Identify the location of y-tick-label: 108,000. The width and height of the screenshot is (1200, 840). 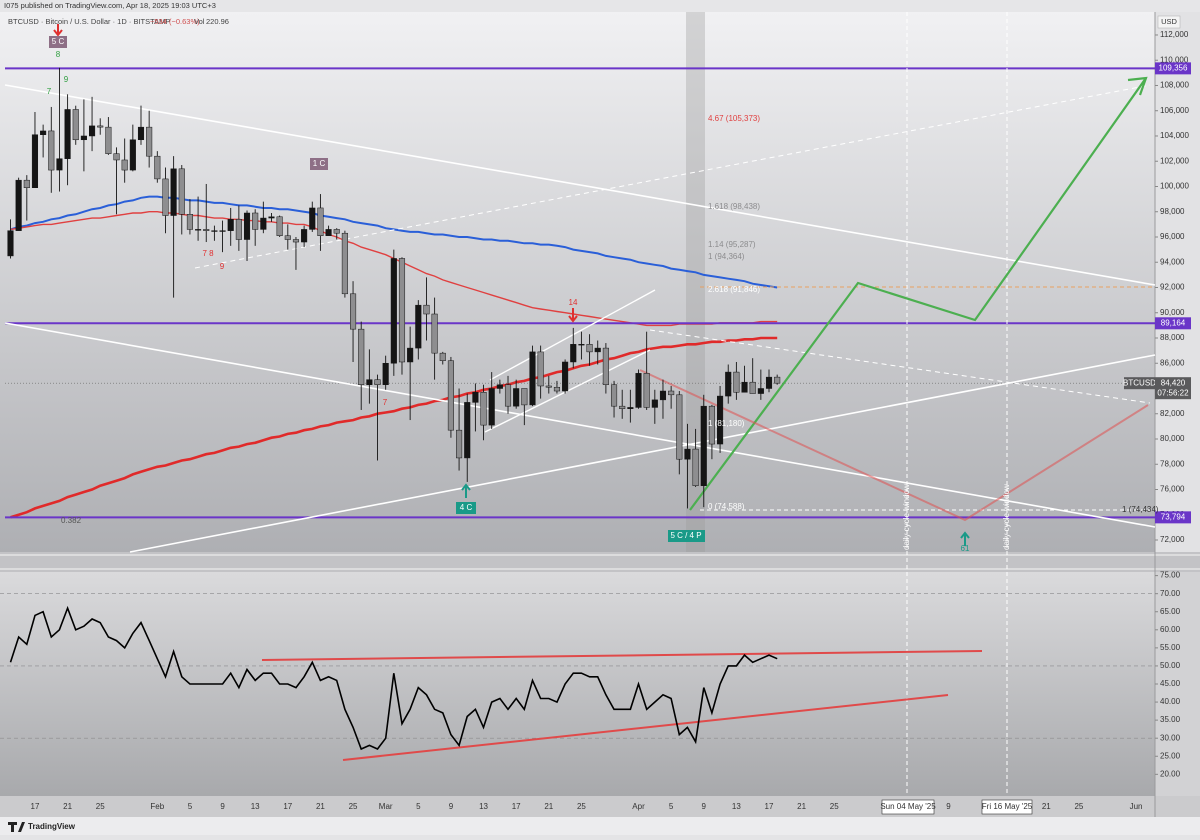
(1174, 85).